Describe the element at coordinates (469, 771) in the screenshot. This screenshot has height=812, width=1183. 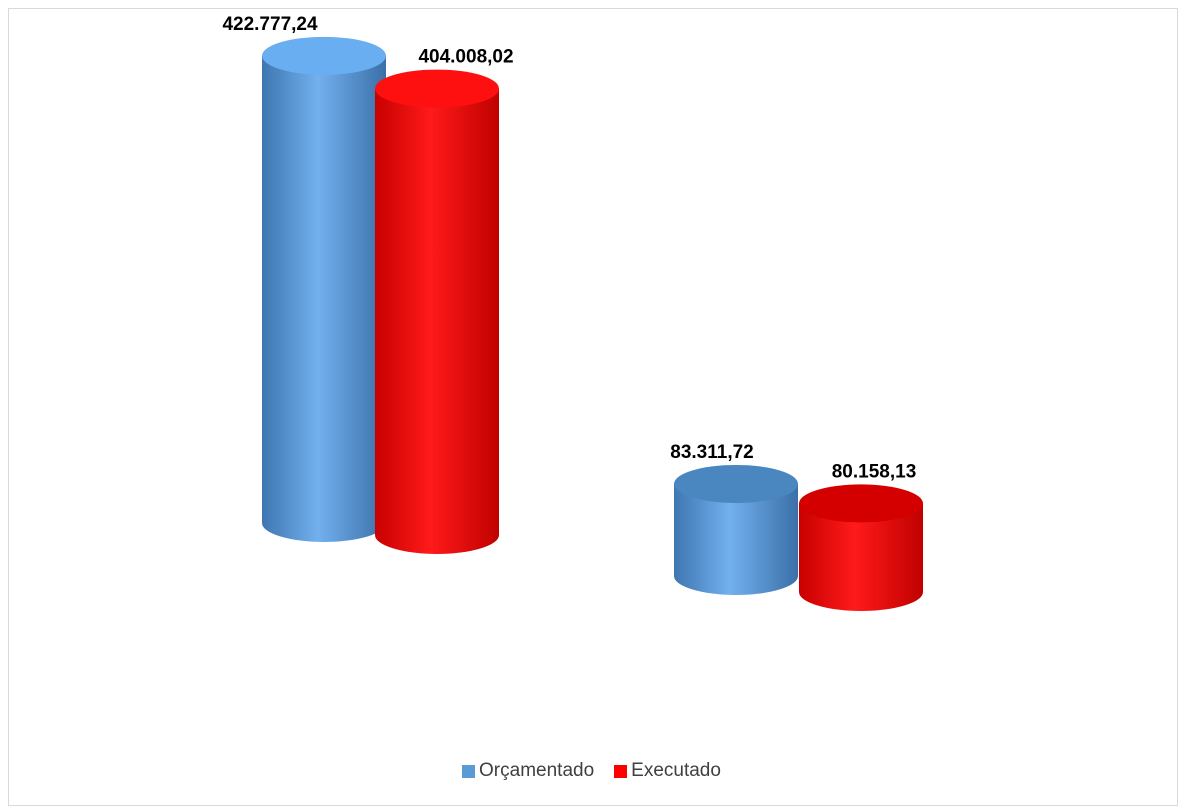
I see `legend-swatch-orcamentado` at that location.